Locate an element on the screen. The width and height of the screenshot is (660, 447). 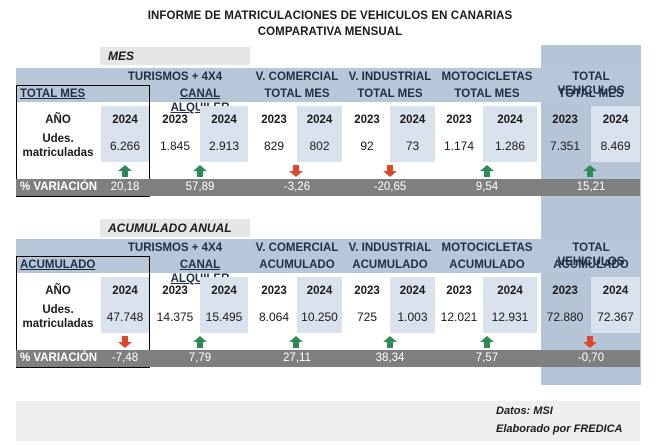
mensual-header-moto-sub: TOTAL MES is located at coordinates (487, 94).